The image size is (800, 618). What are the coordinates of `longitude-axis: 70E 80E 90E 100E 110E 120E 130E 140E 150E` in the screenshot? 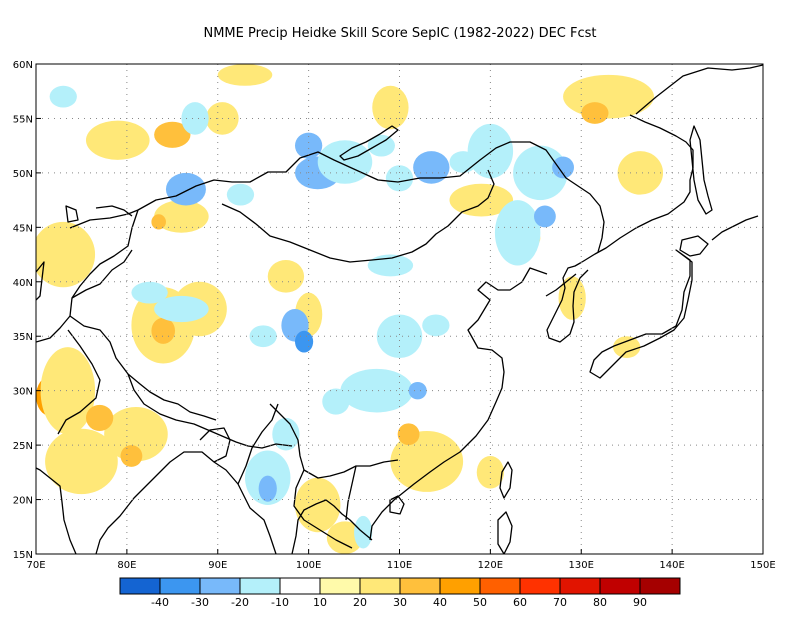 It's located at (401, 560).